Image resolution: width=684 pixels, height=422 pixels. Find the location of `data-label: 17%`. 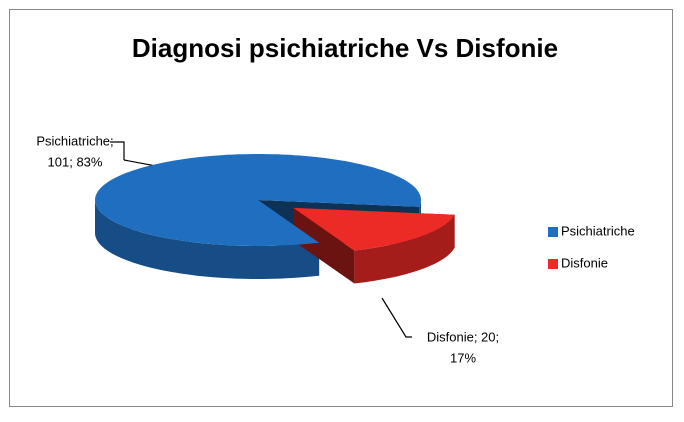

data-label: 17% is located at coordinates (463, 357).